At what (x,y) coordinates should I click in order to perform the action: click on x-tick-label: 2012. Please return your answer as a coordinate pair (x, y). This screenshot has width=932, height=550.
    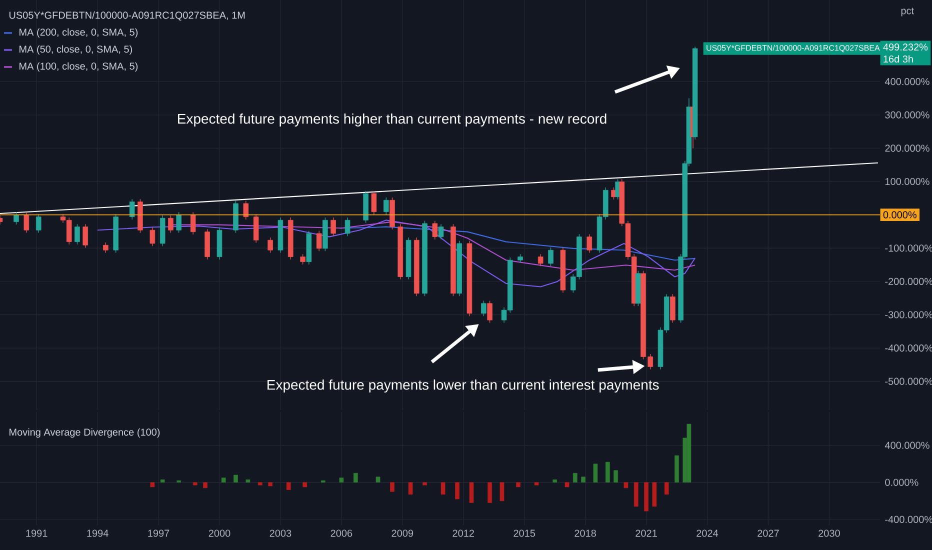
    Looking at the image, I should click on (463, 533).